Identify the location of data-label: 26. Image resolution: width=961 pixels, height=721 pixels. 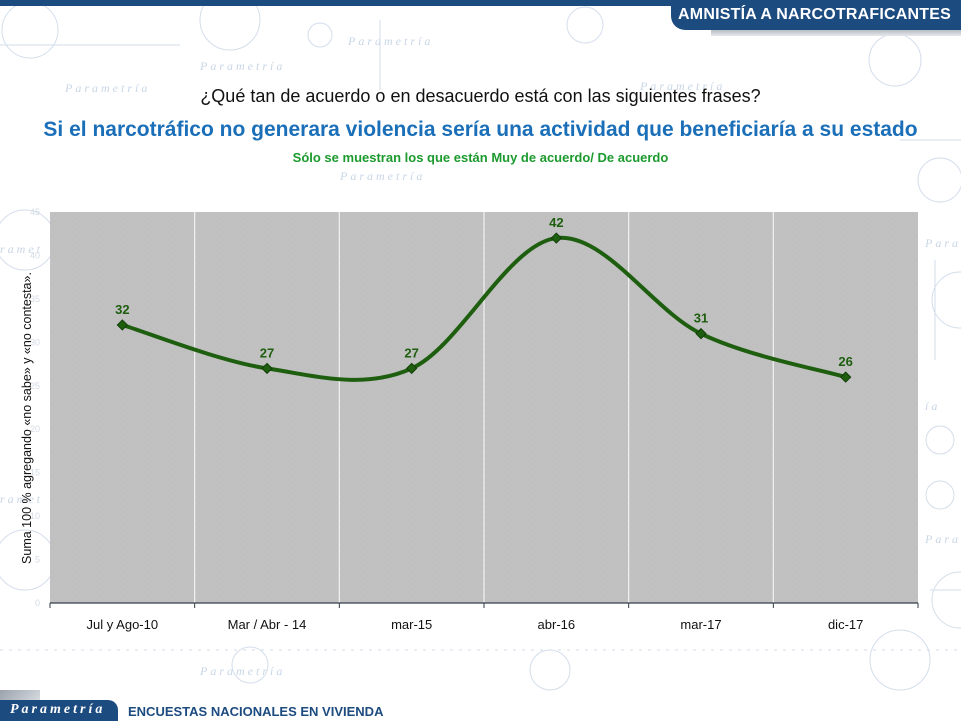
(845, 361).